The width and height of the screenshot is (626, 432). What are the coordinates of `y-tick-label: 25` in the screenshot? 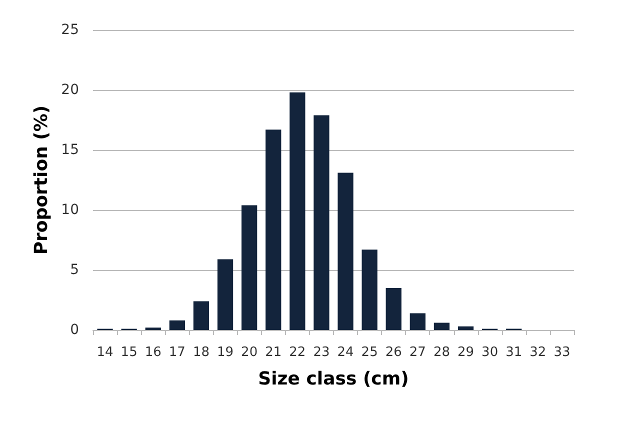 It's located at (70, 30).